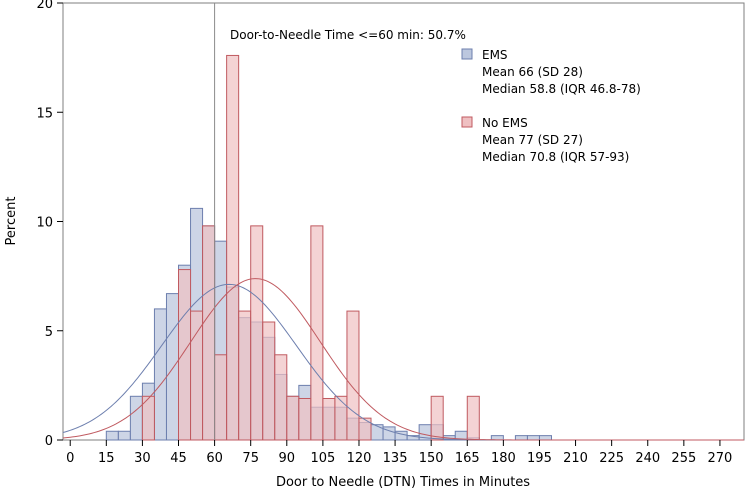 Image resolution: width=747 pixels, height=492 pixels. I want to click on legend-no-ems-median: Median 70.8 (IQR 57-93), so click(555, 157).